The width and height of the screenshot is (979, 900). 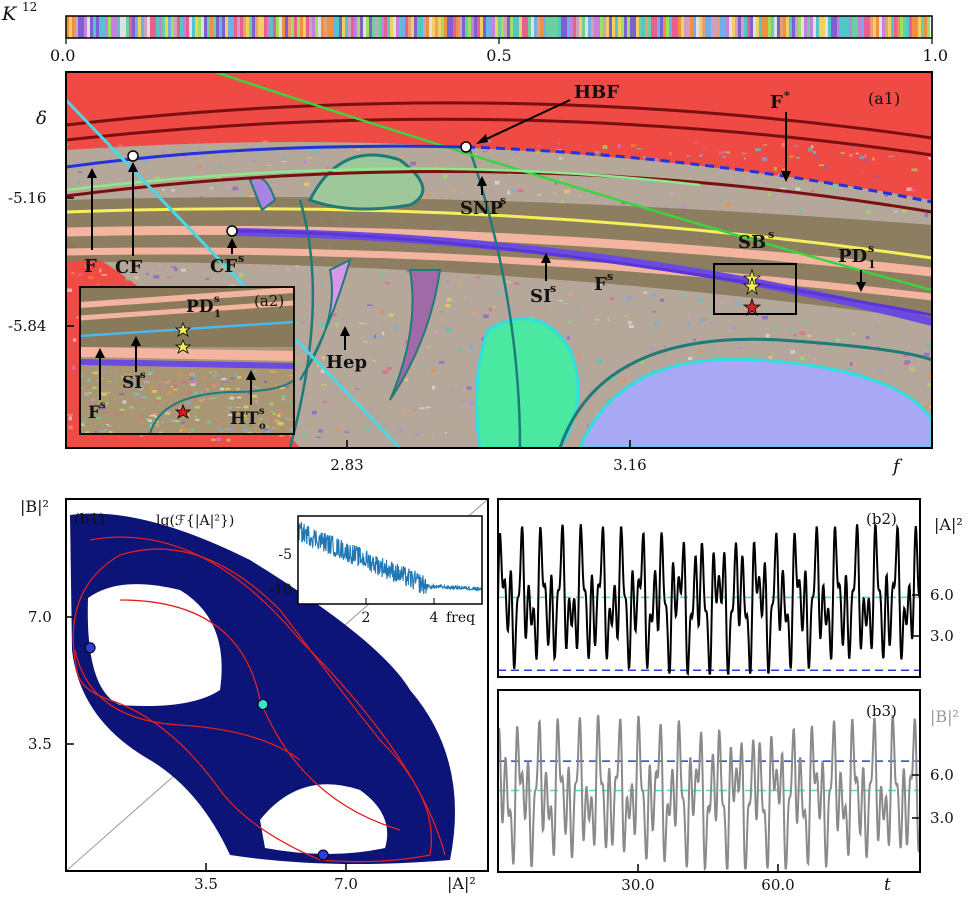 I want to click on b2-ylabel: |A|², so click(x=948, y=524).